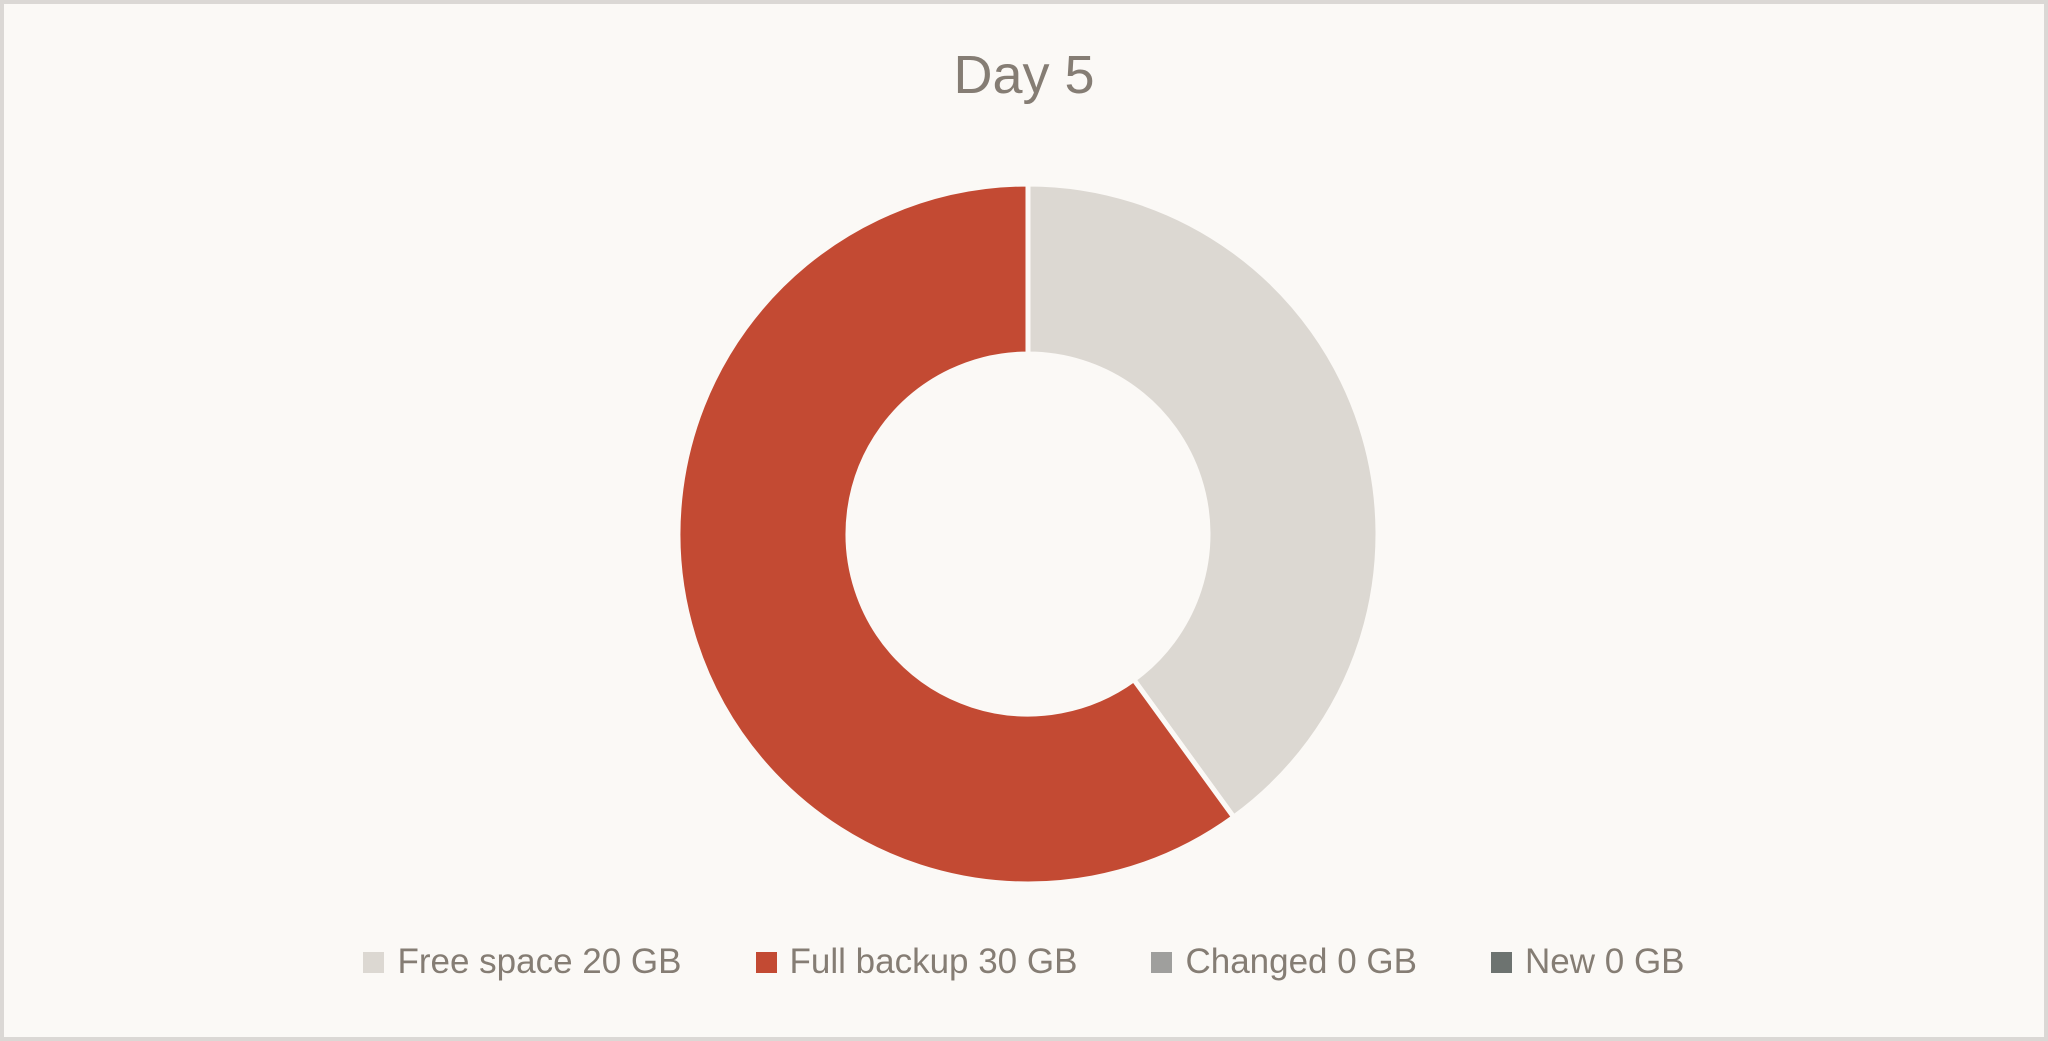  What do you see at coordinates (1024, 75) in the screenshot?
I see `chart-title: Day 5` at bounding box center [1024, 75].